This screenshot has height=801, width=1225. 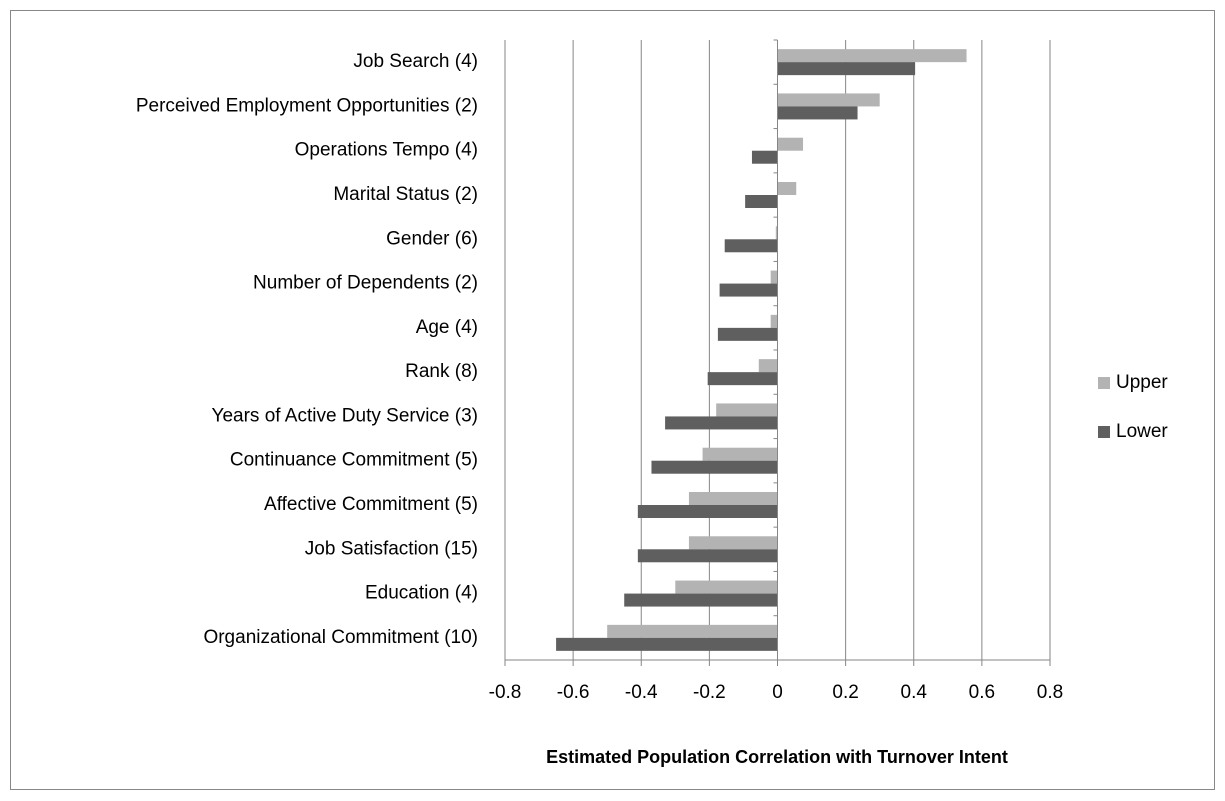 What do you see at coordinates (447, 327) in the screenshot?
I see `y-tick-label: Age (4)` at bounding box center [447, 327].